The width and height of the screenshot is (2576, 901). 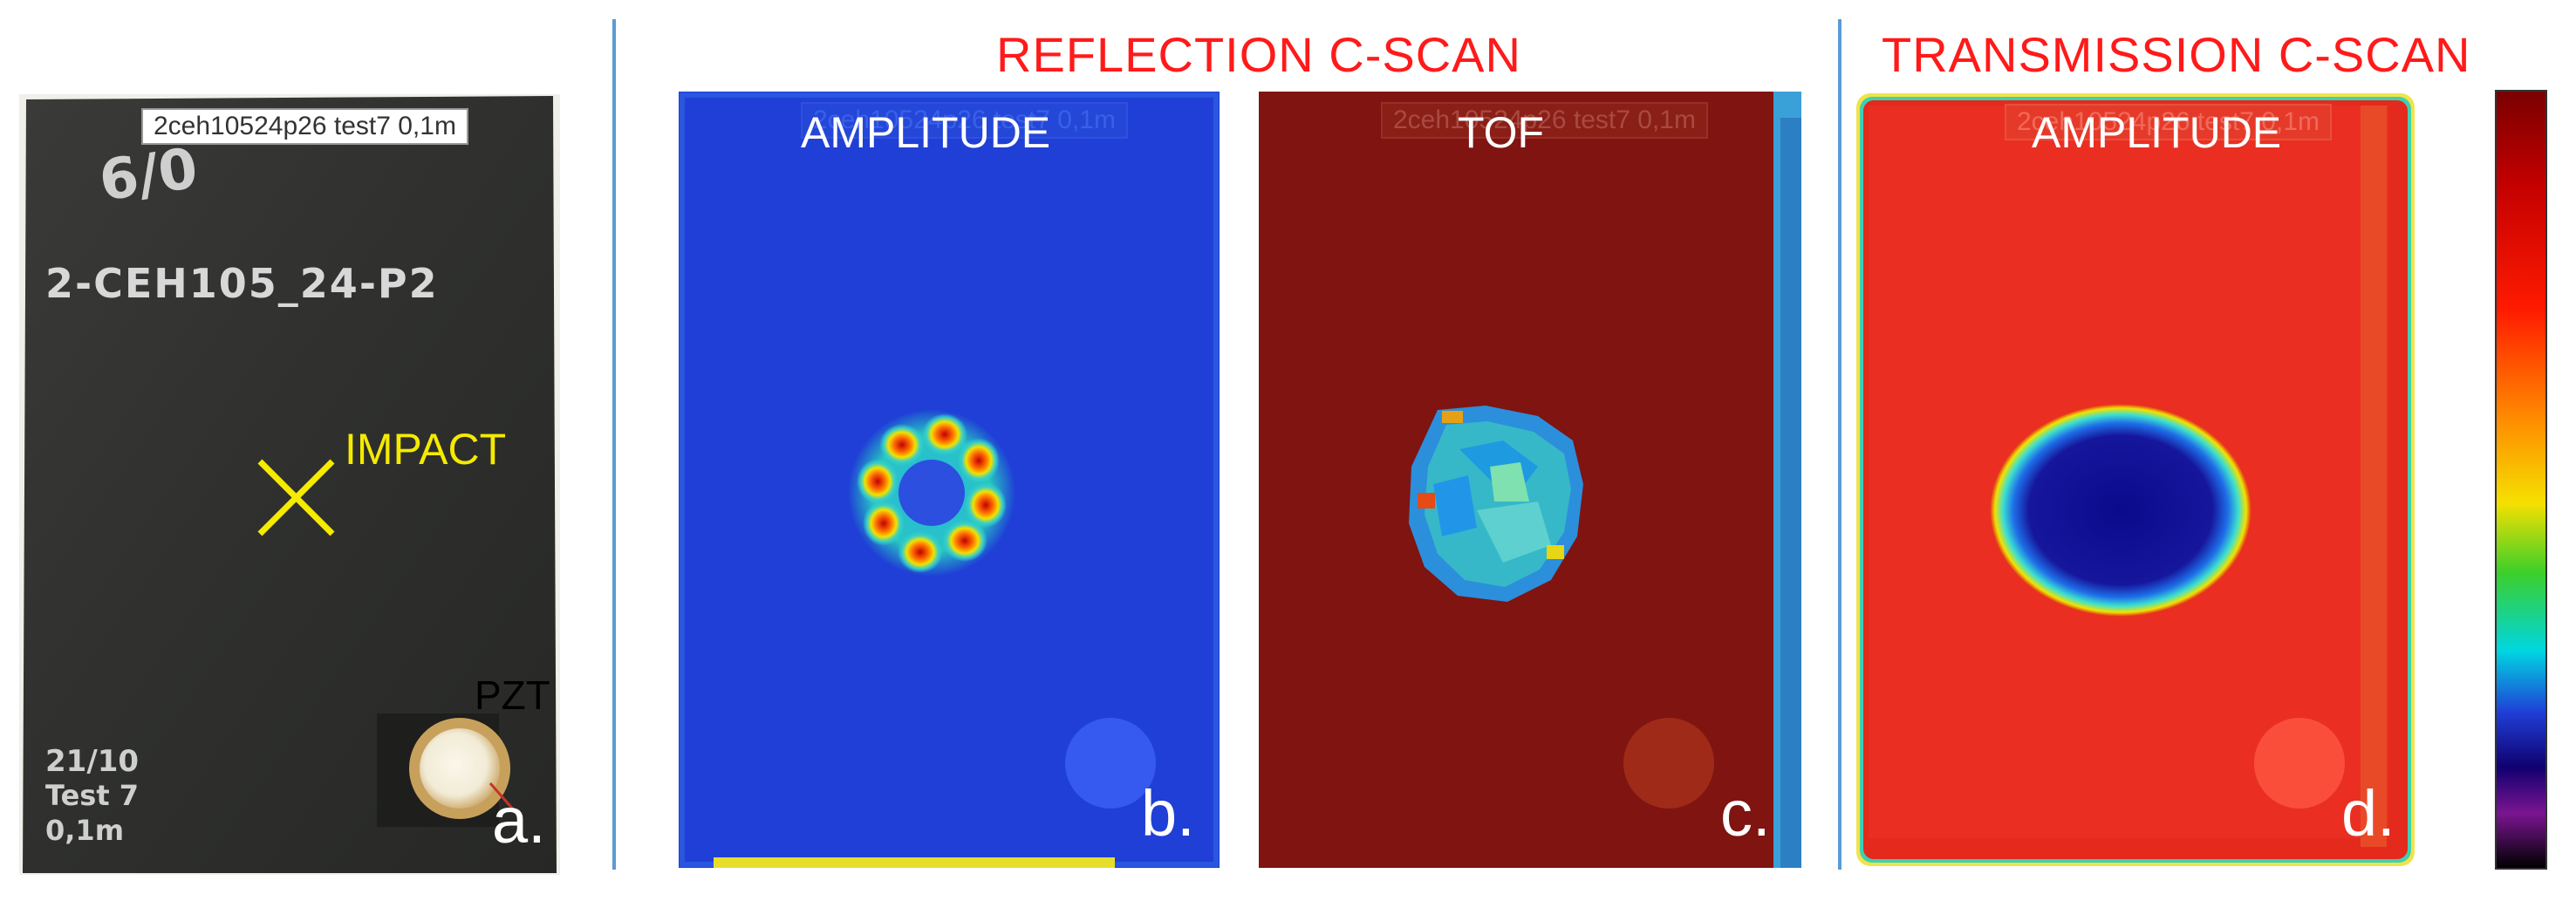 I want to click on scan-d-label: AMPLITUDE, so click(x=2157, y=132).